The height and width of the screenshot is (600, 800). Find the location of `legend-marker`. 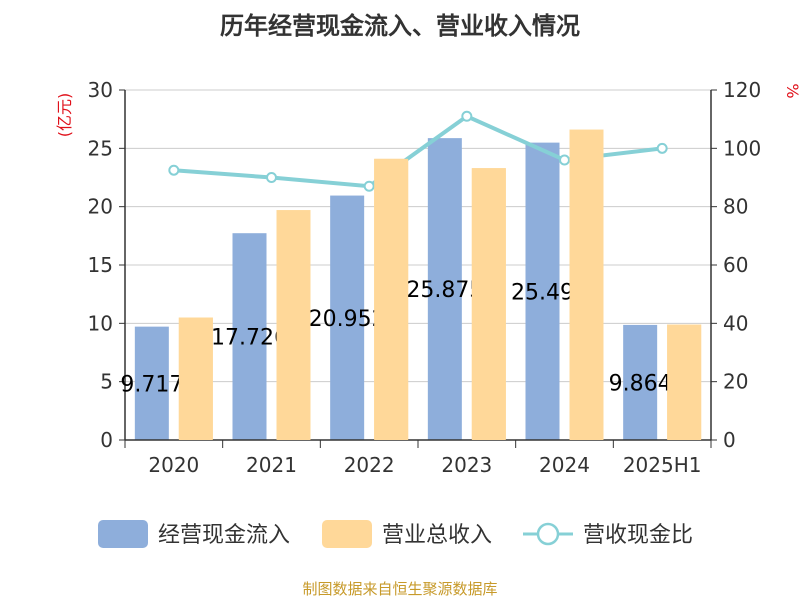

legend-marker is located at coordinates (548, 534).